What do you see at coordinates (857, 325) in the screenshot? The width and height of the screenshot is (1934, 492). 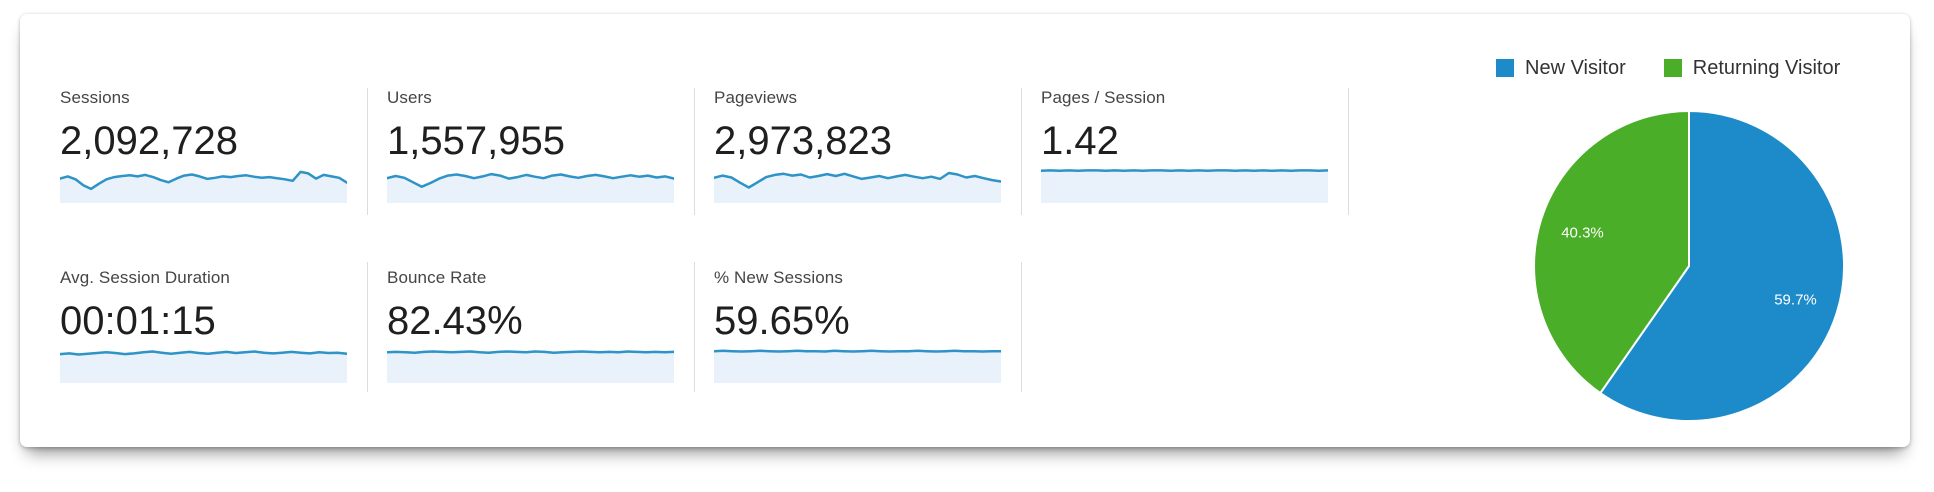 I see `metric-card-percent-new-sessions: % New Sessions 59.65%` at bounding box center [857, 325].